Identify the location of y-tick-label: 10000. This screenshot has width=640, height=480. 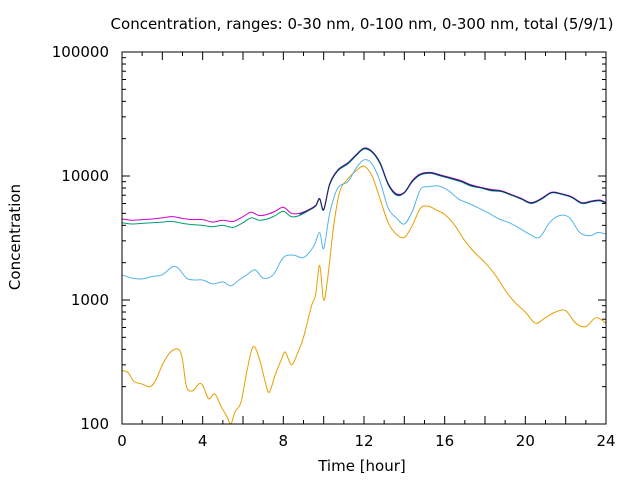
(85, 176).